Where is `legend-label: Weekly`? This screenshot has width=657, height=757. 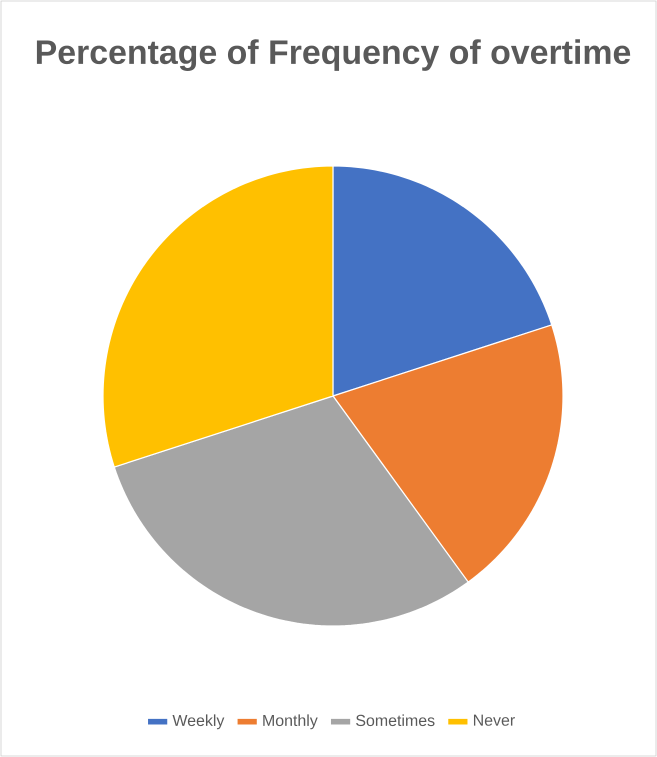
legend-label: Weekly is located at coordinates (198, 722).